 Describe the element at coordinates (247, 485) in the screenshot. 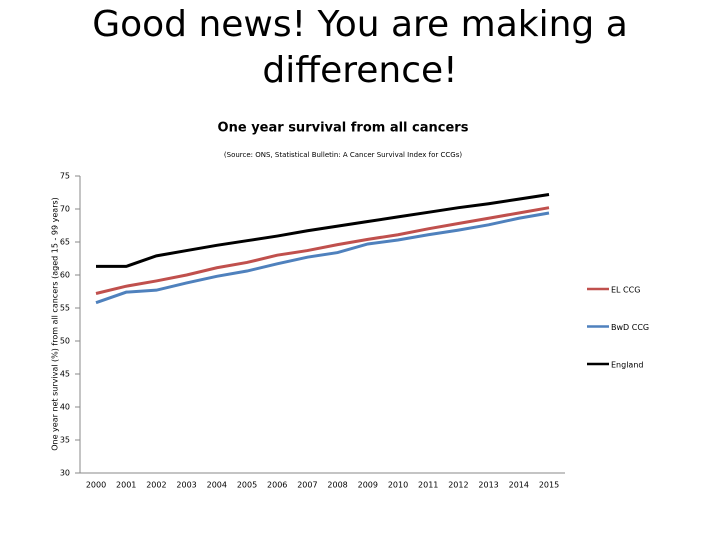

I see `x-tick-label: 2005` at that location.